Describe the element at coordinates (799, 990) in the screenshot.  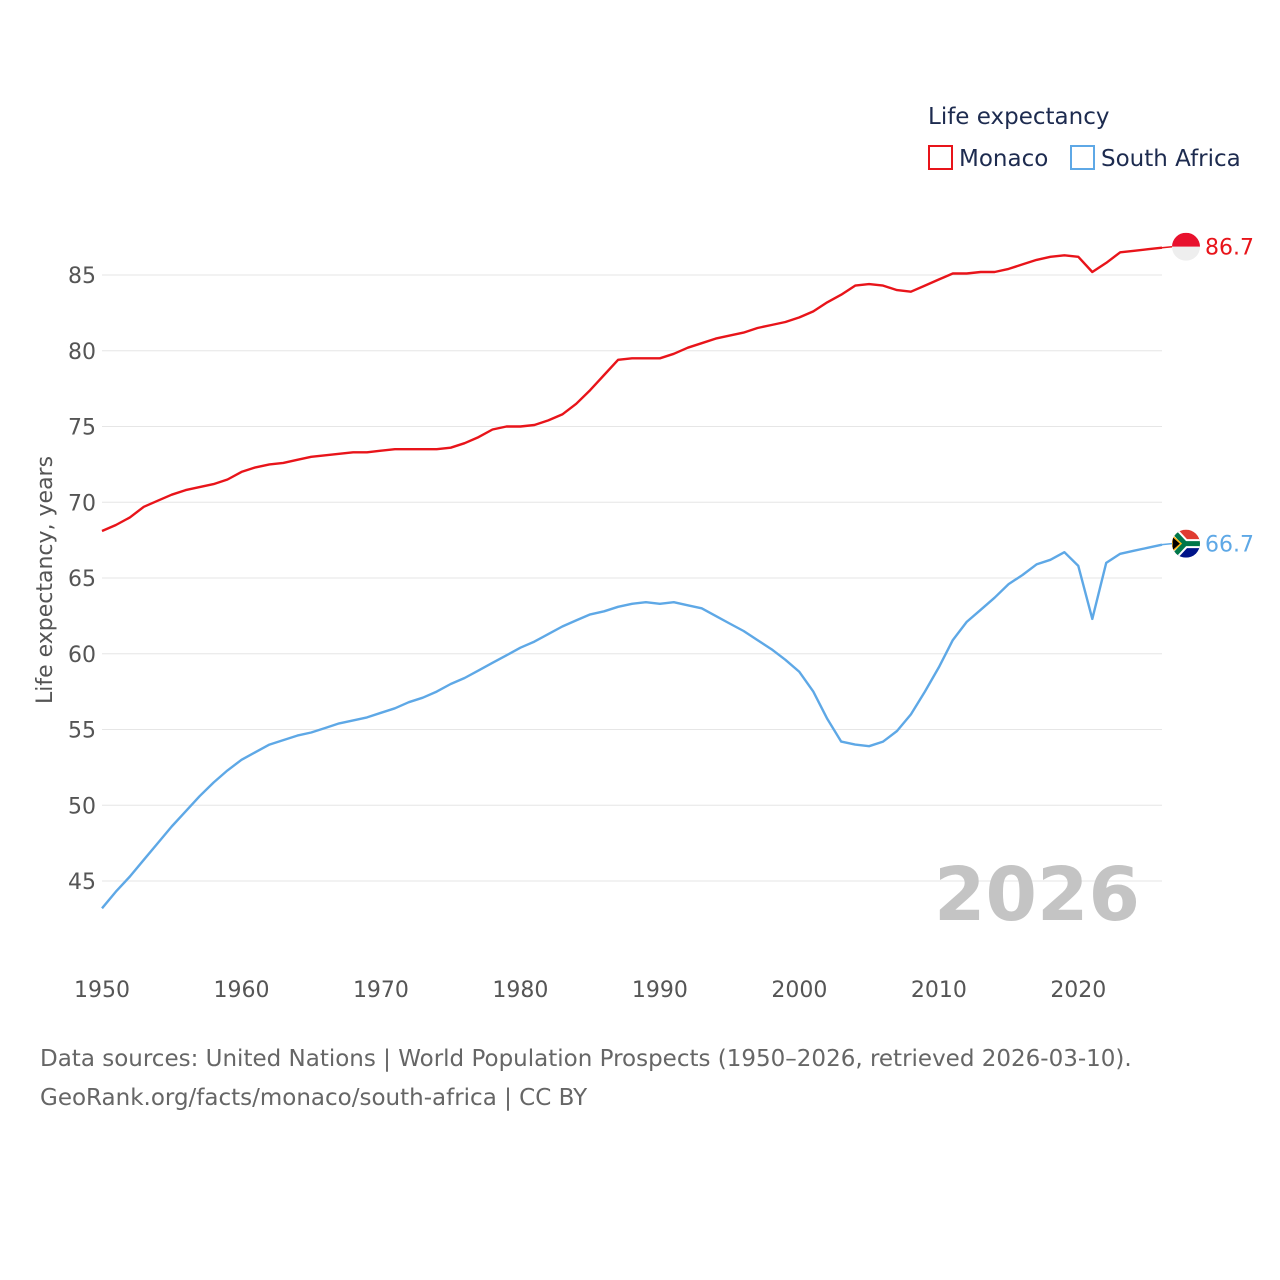
I see `x-tick-label: 2000` at that location.